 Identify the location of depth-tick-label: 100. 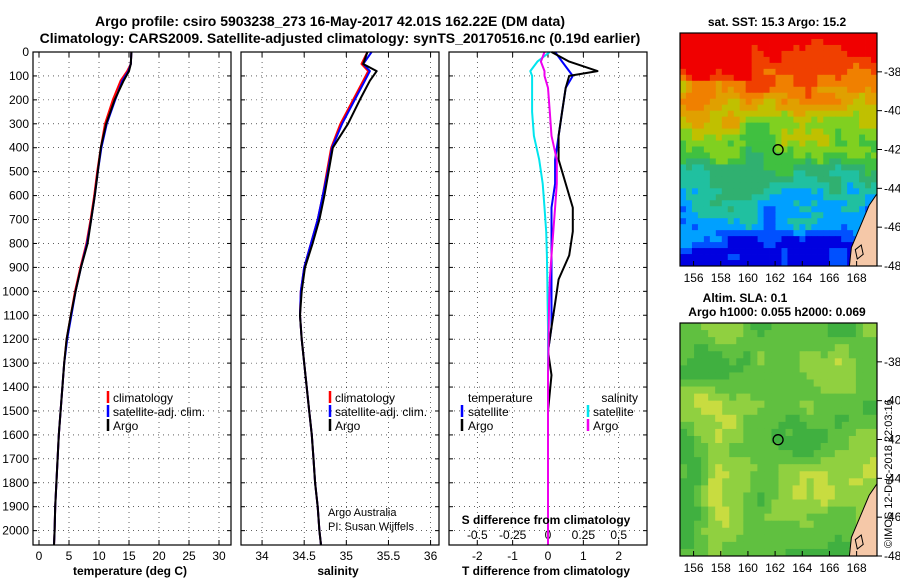
(19, 76).